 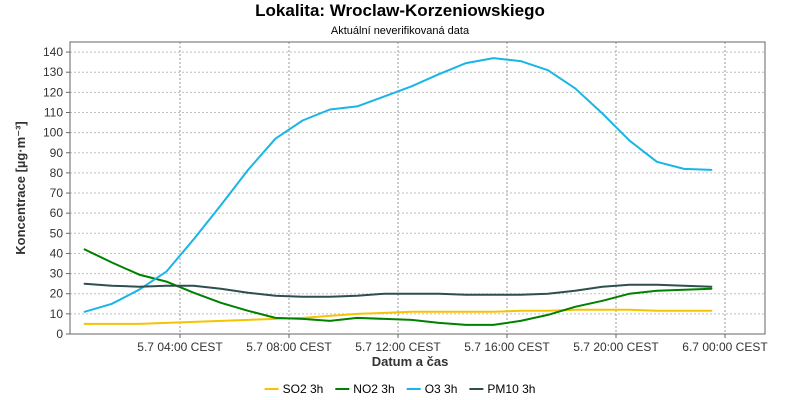 I want to click on legend-label: NO2 3h, so click(x=373, y=389).